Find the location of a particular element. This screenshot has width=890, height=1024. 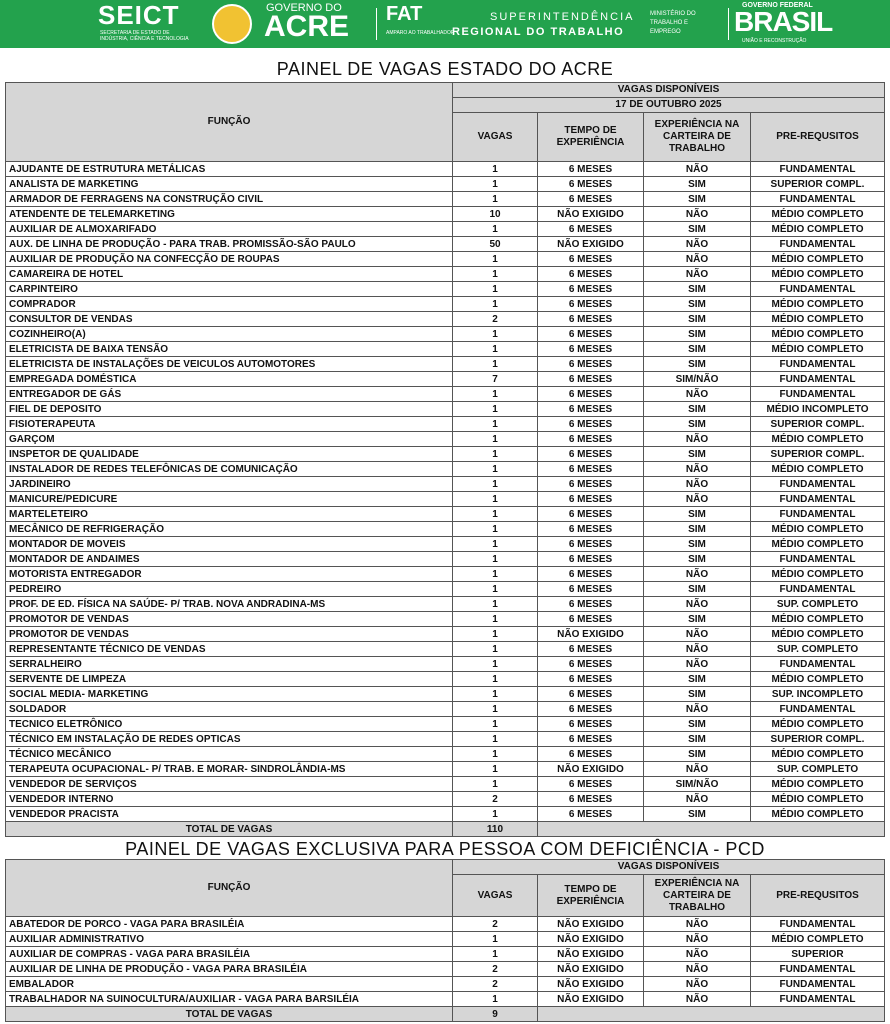

brasil-logo: BRASIL is located at coordinates (783, 21).